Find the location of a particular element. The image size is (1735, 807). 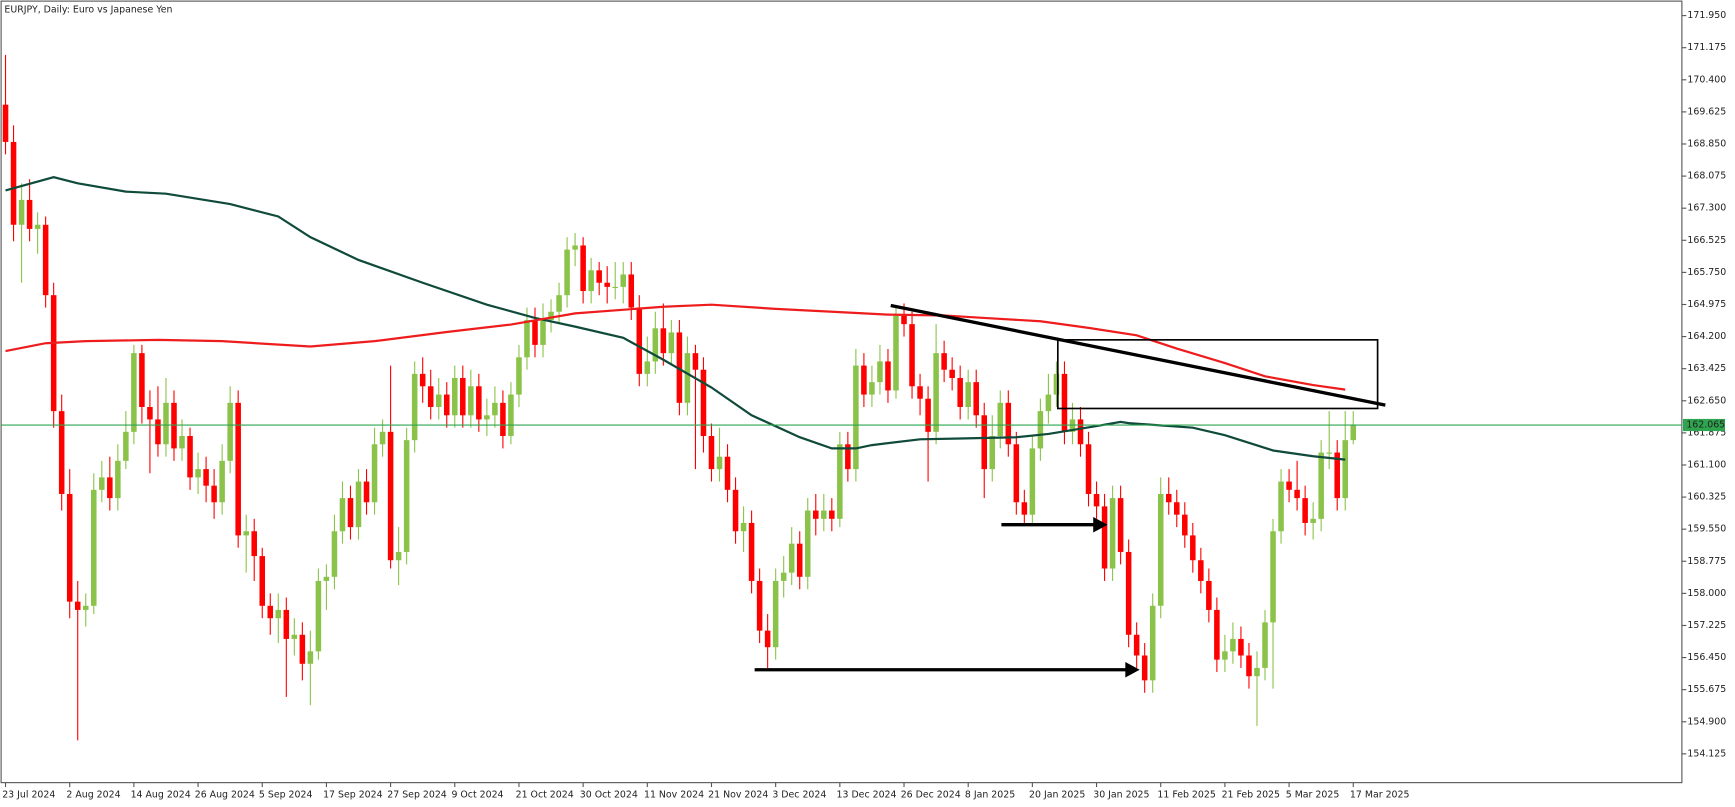

x-tick-label: 21 Feb 2025 is located at coordinates (1251, 794).